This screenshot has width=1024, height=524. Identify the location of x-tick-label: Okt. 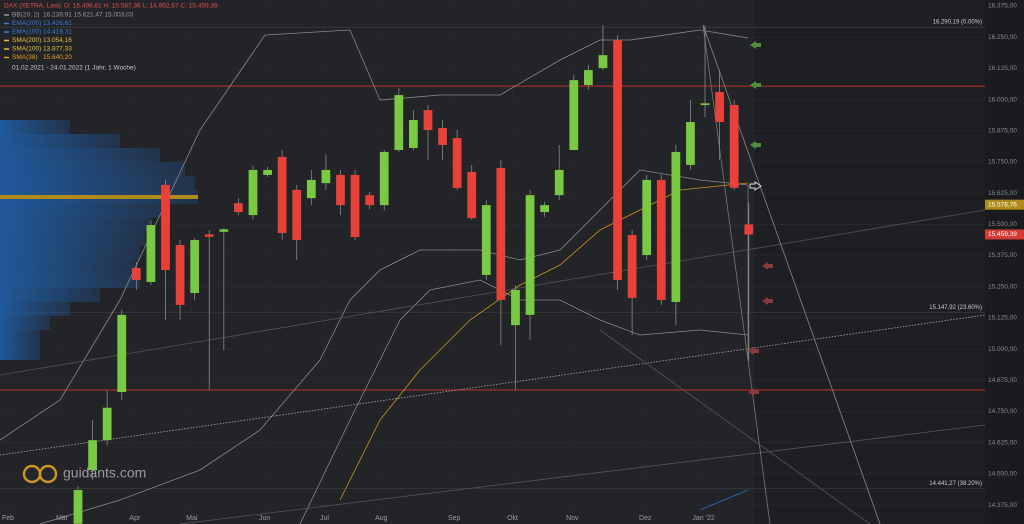
(512, 518).